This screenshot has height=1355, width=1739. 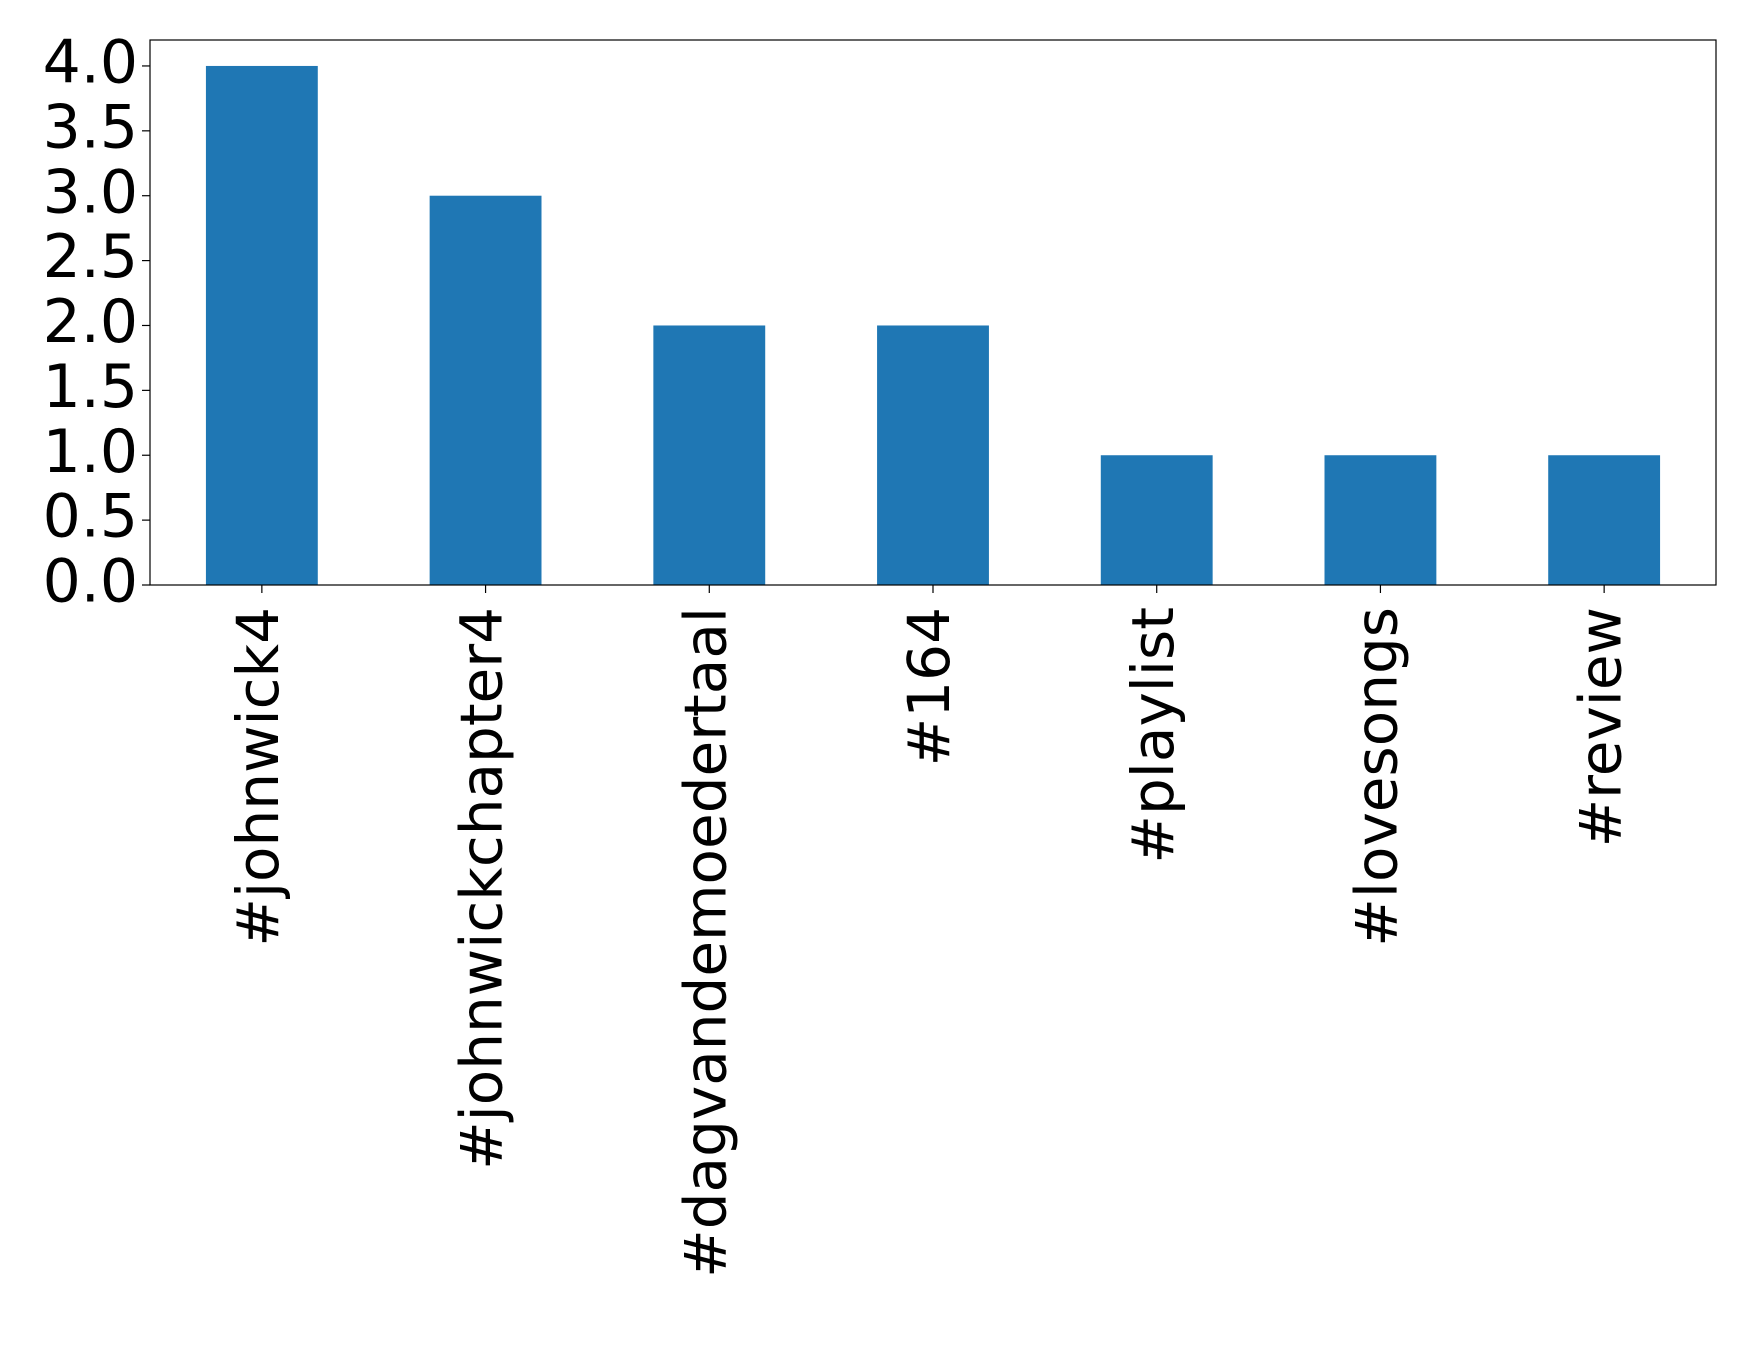 I want to click on y-tick-label: 0.5, so click(x=90, y=517).